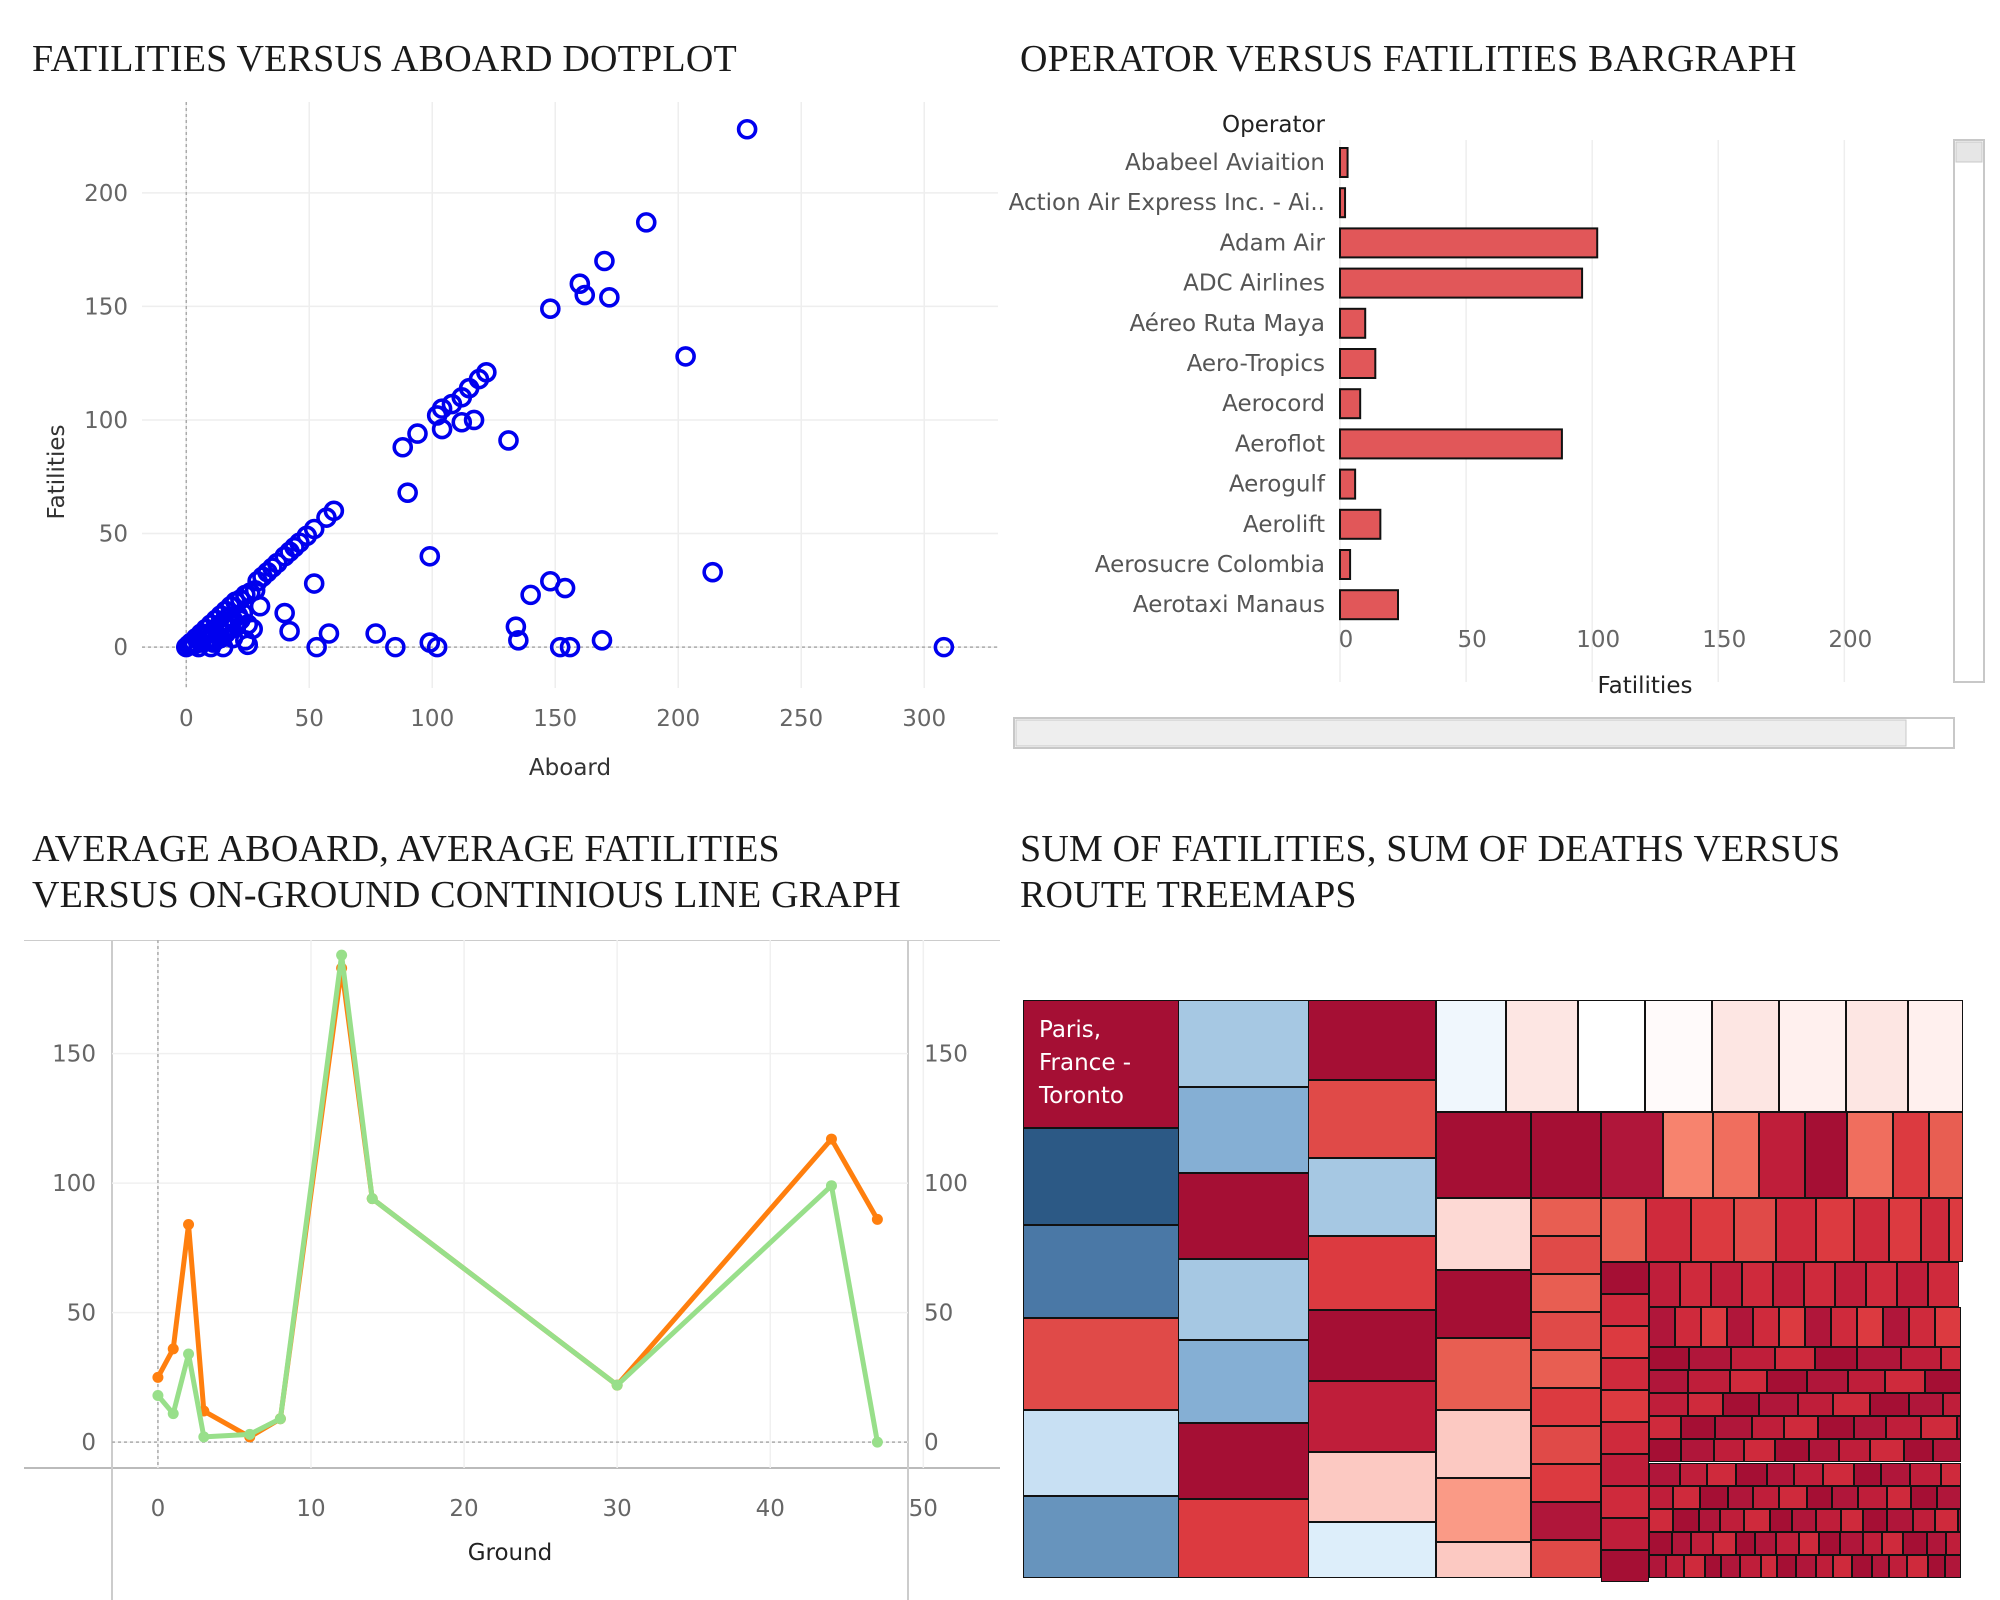 This screenshot has height=1600, width=2000. Describe the element at coordinates (1969, 152) in the screenshot. I see `bar-vertical-scroll-thumb` at that location.